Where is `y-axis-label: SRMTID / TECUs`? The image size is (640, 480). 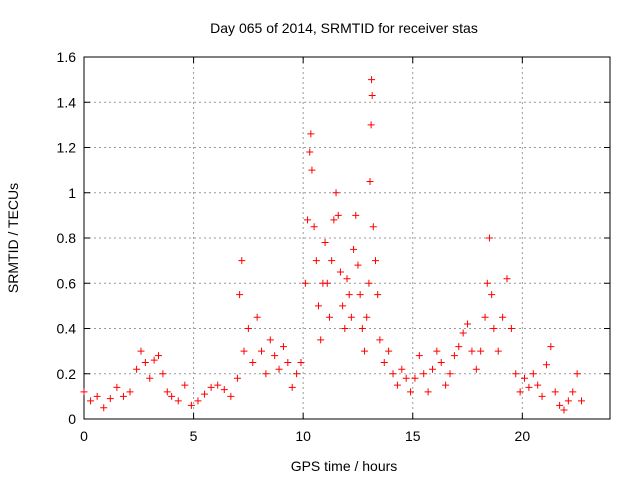
y-axis-label: SRMTID / TECUs is located at coordinates (13, 238).